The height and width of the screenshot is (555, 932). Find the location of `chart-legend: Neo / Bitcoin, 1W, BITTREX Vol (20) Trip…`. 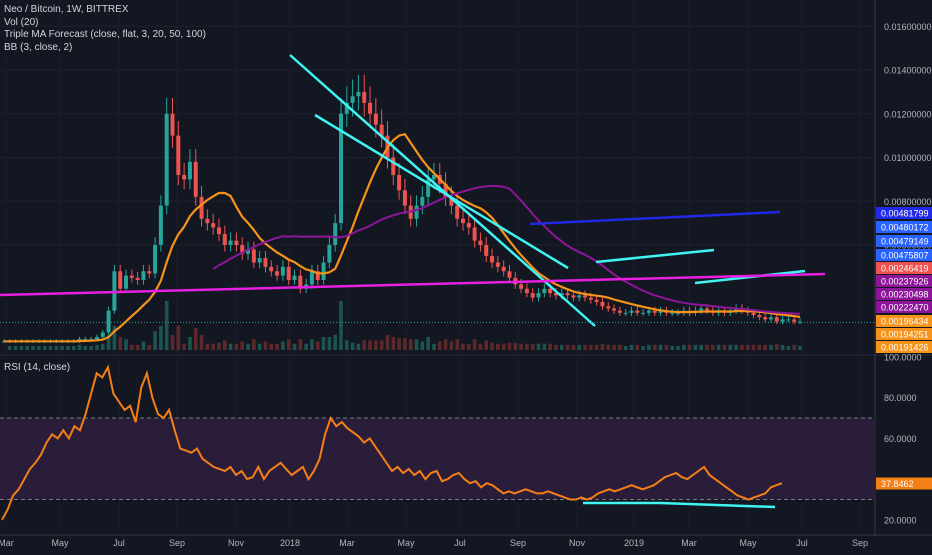

chart-legend: Neo / Bitcoin, 1W, BITTREX Vol (20) Trip… is located at coordinates (105, 29).